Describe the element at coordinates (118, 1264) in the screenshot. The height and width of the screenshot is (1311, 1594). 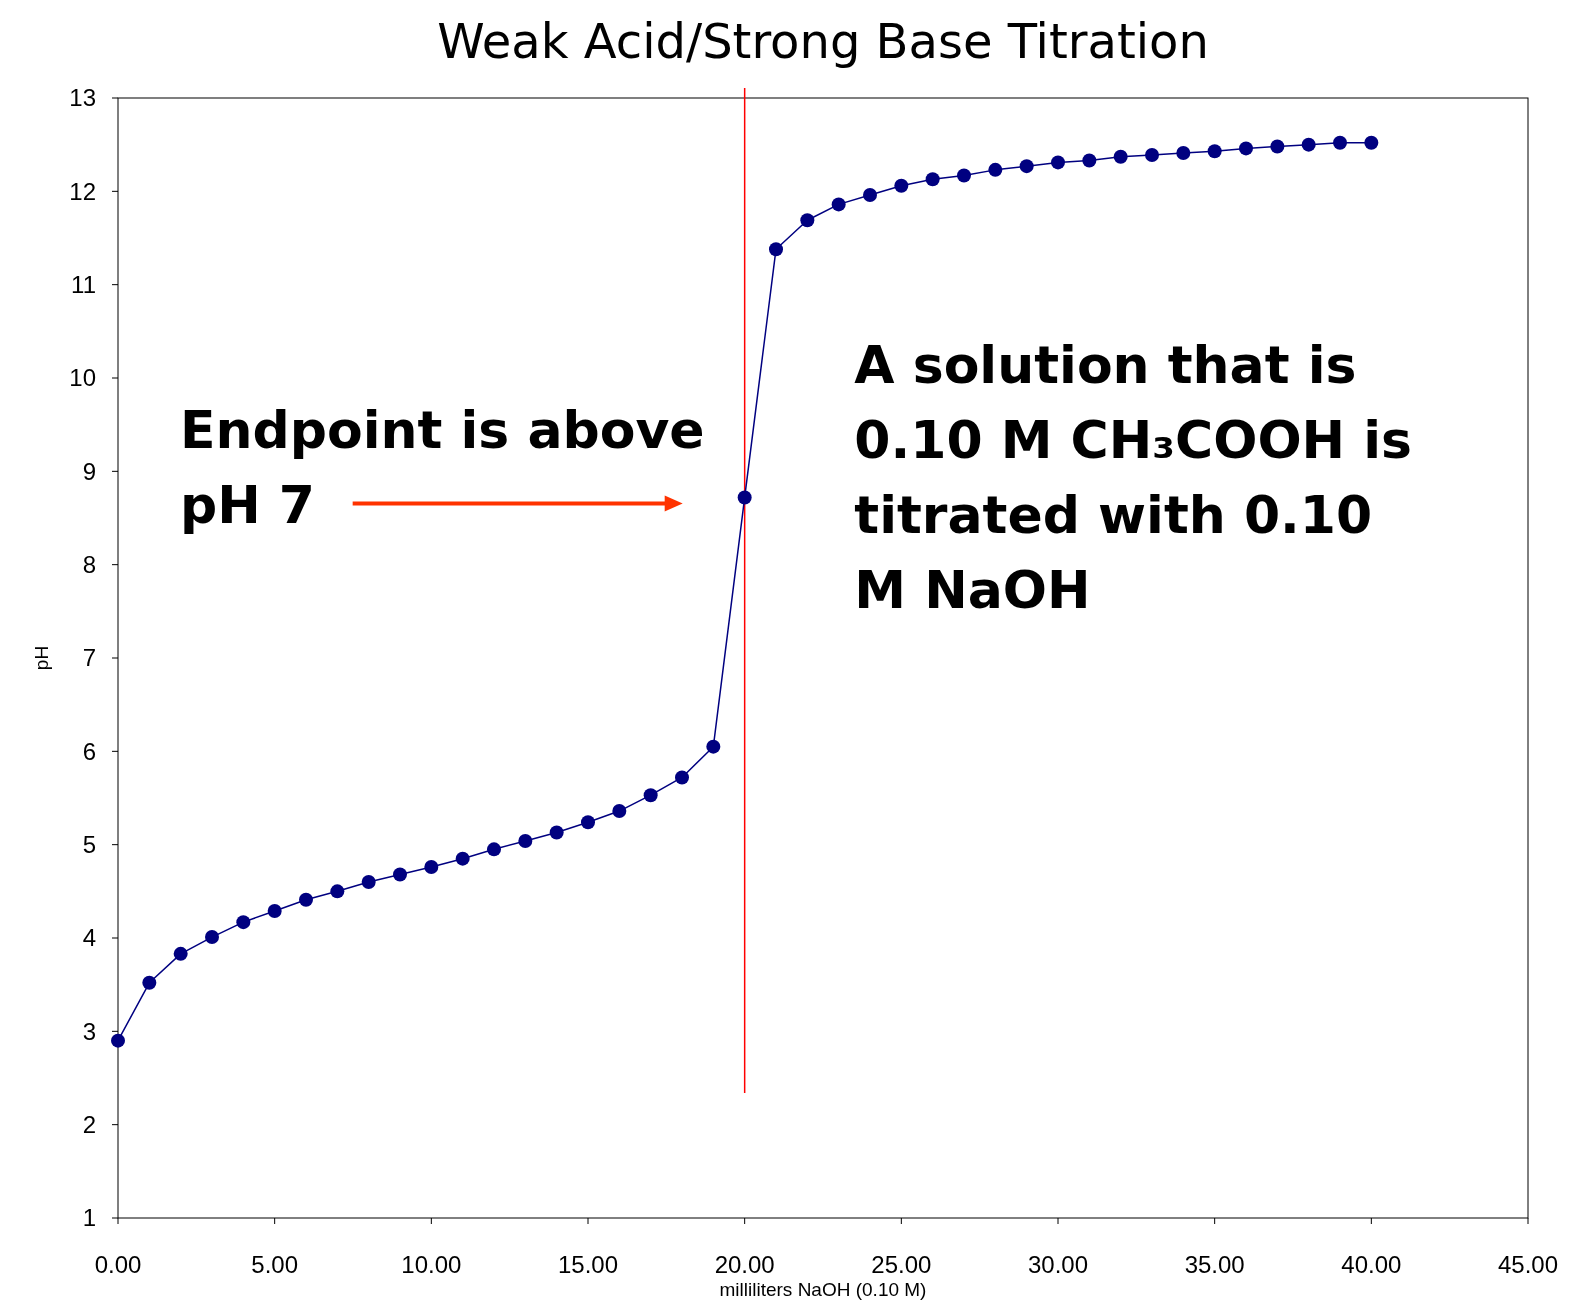
I see `x-tick-label: 0.00` at that location.